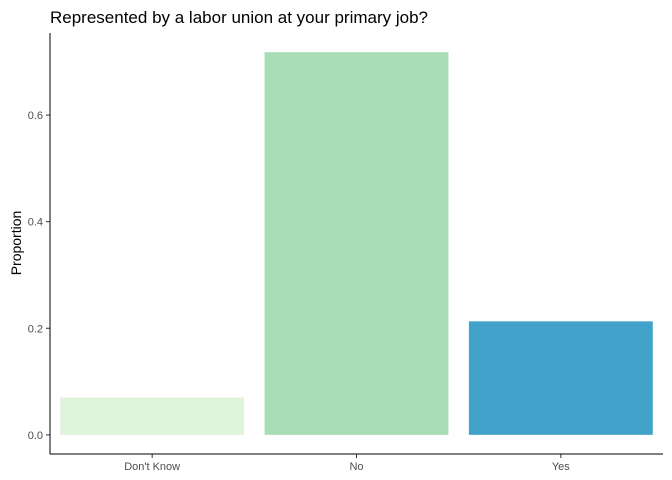 Image resolution: width=672 pixels, height=480 pixels. What do you see at coordinates (35, 329) in the screenshot?
I see `y-tick-label: 0.2` at bounding box center [35, 329].